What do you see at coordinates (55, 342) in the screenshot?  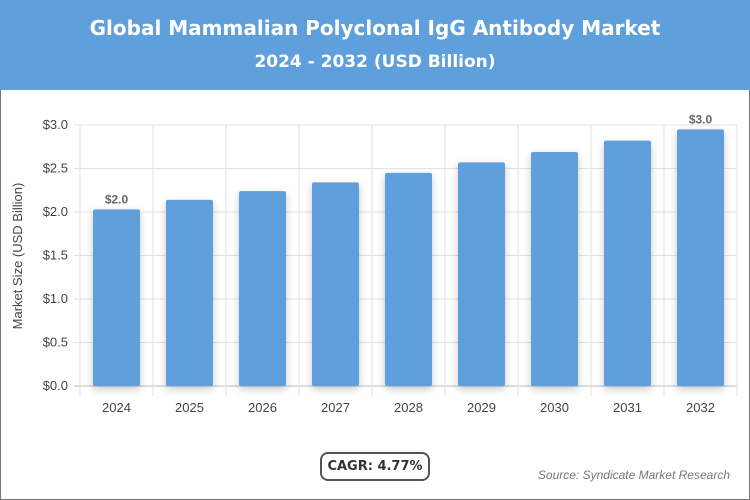 I see `y-tick-label: $0.5` at bounding box center [55, 342].